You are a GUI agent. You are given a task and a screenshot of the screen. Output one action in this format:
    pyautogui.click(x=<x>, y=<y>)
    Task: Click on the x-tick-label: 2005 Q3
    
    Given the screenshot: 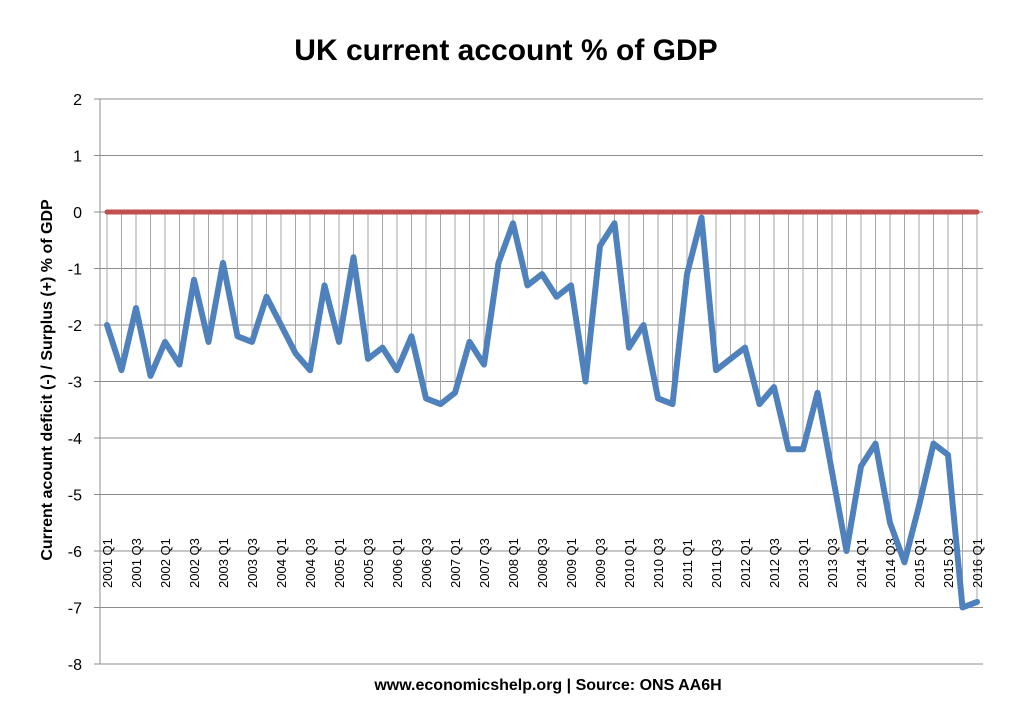 What is the action you would take?
    pyautogui.click(x=368, y=563)
    